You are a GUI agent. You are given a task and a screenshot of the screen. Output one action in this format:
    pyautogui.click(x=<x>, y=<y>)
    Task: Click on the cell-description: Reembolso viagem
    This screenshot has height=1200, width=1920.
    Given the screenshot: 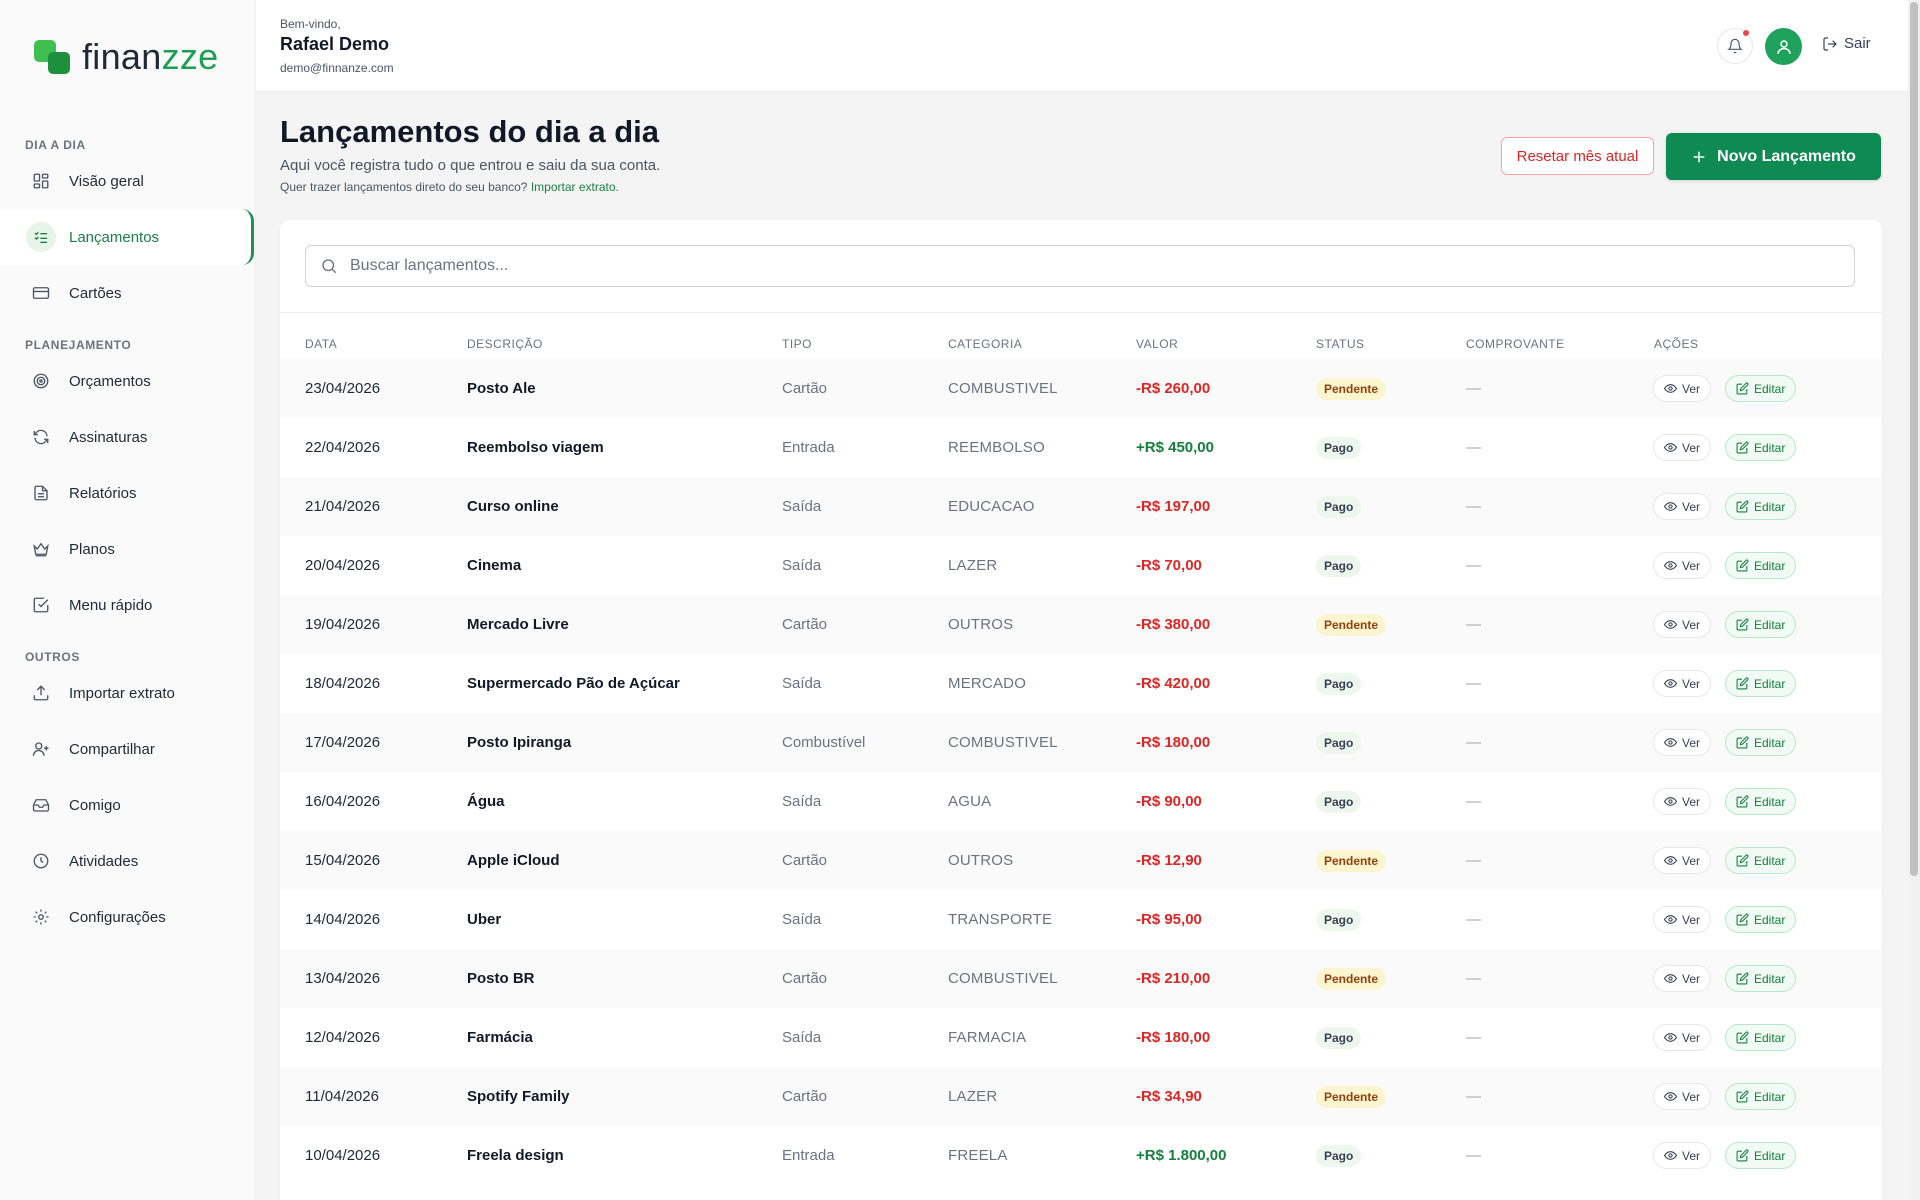 What is the action you would take?
    pyautogui.click(x=535, y=447)
    